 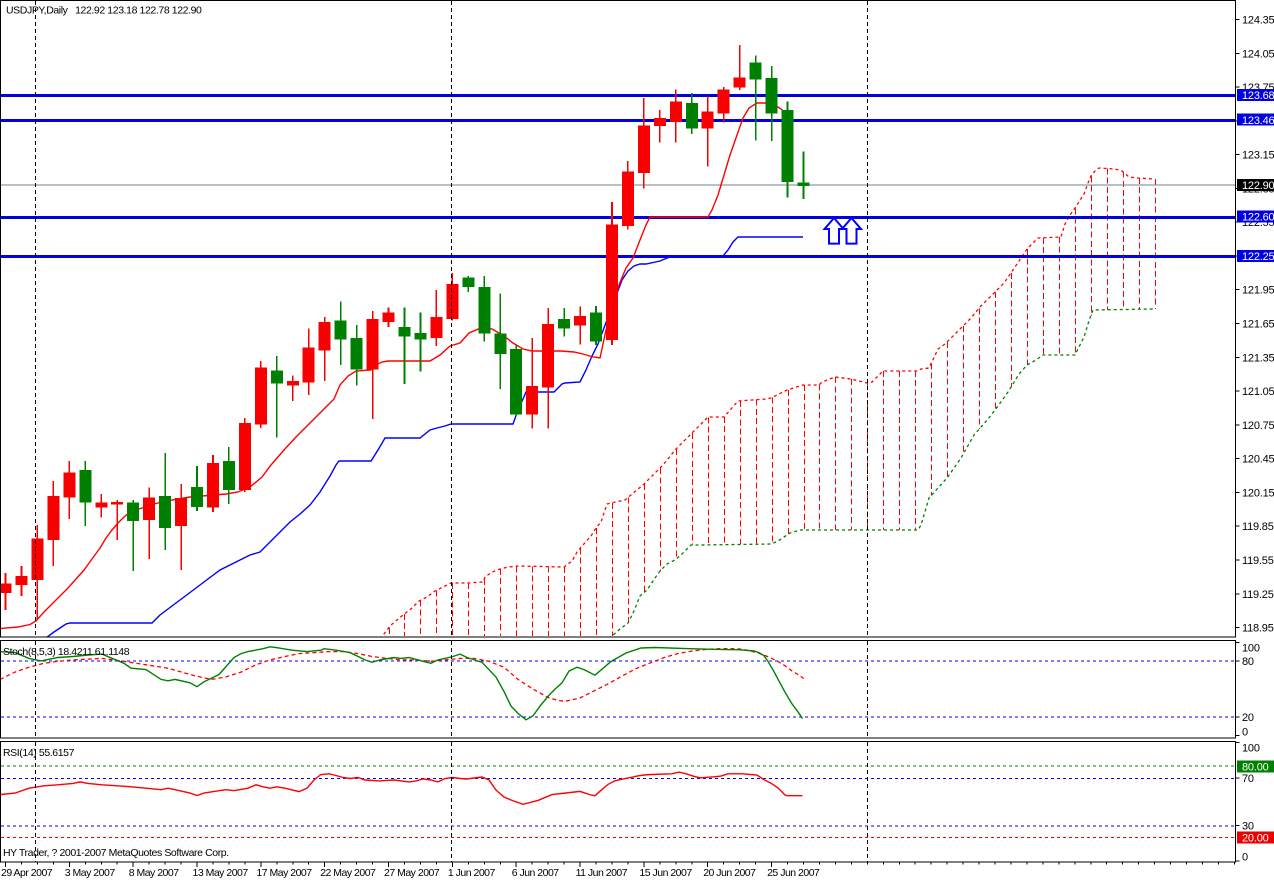 I want to click on svg-text: 29 Apr 2007, so click(x=27, y=873).